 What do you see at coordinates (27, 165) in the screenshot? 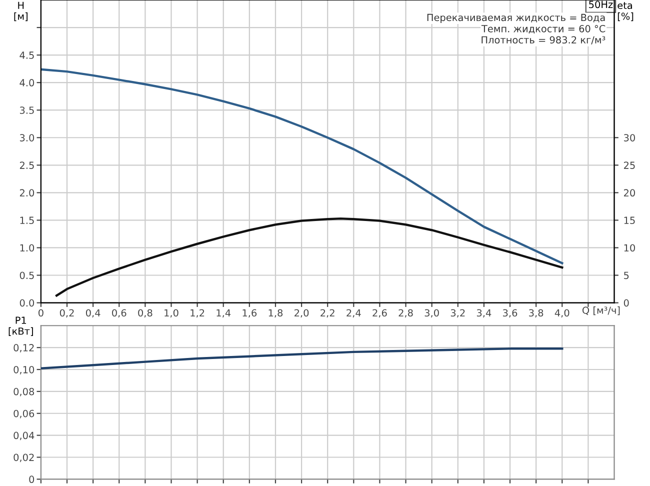
I see `y-tick-label: 2.5` at bounding box center [27, 165].